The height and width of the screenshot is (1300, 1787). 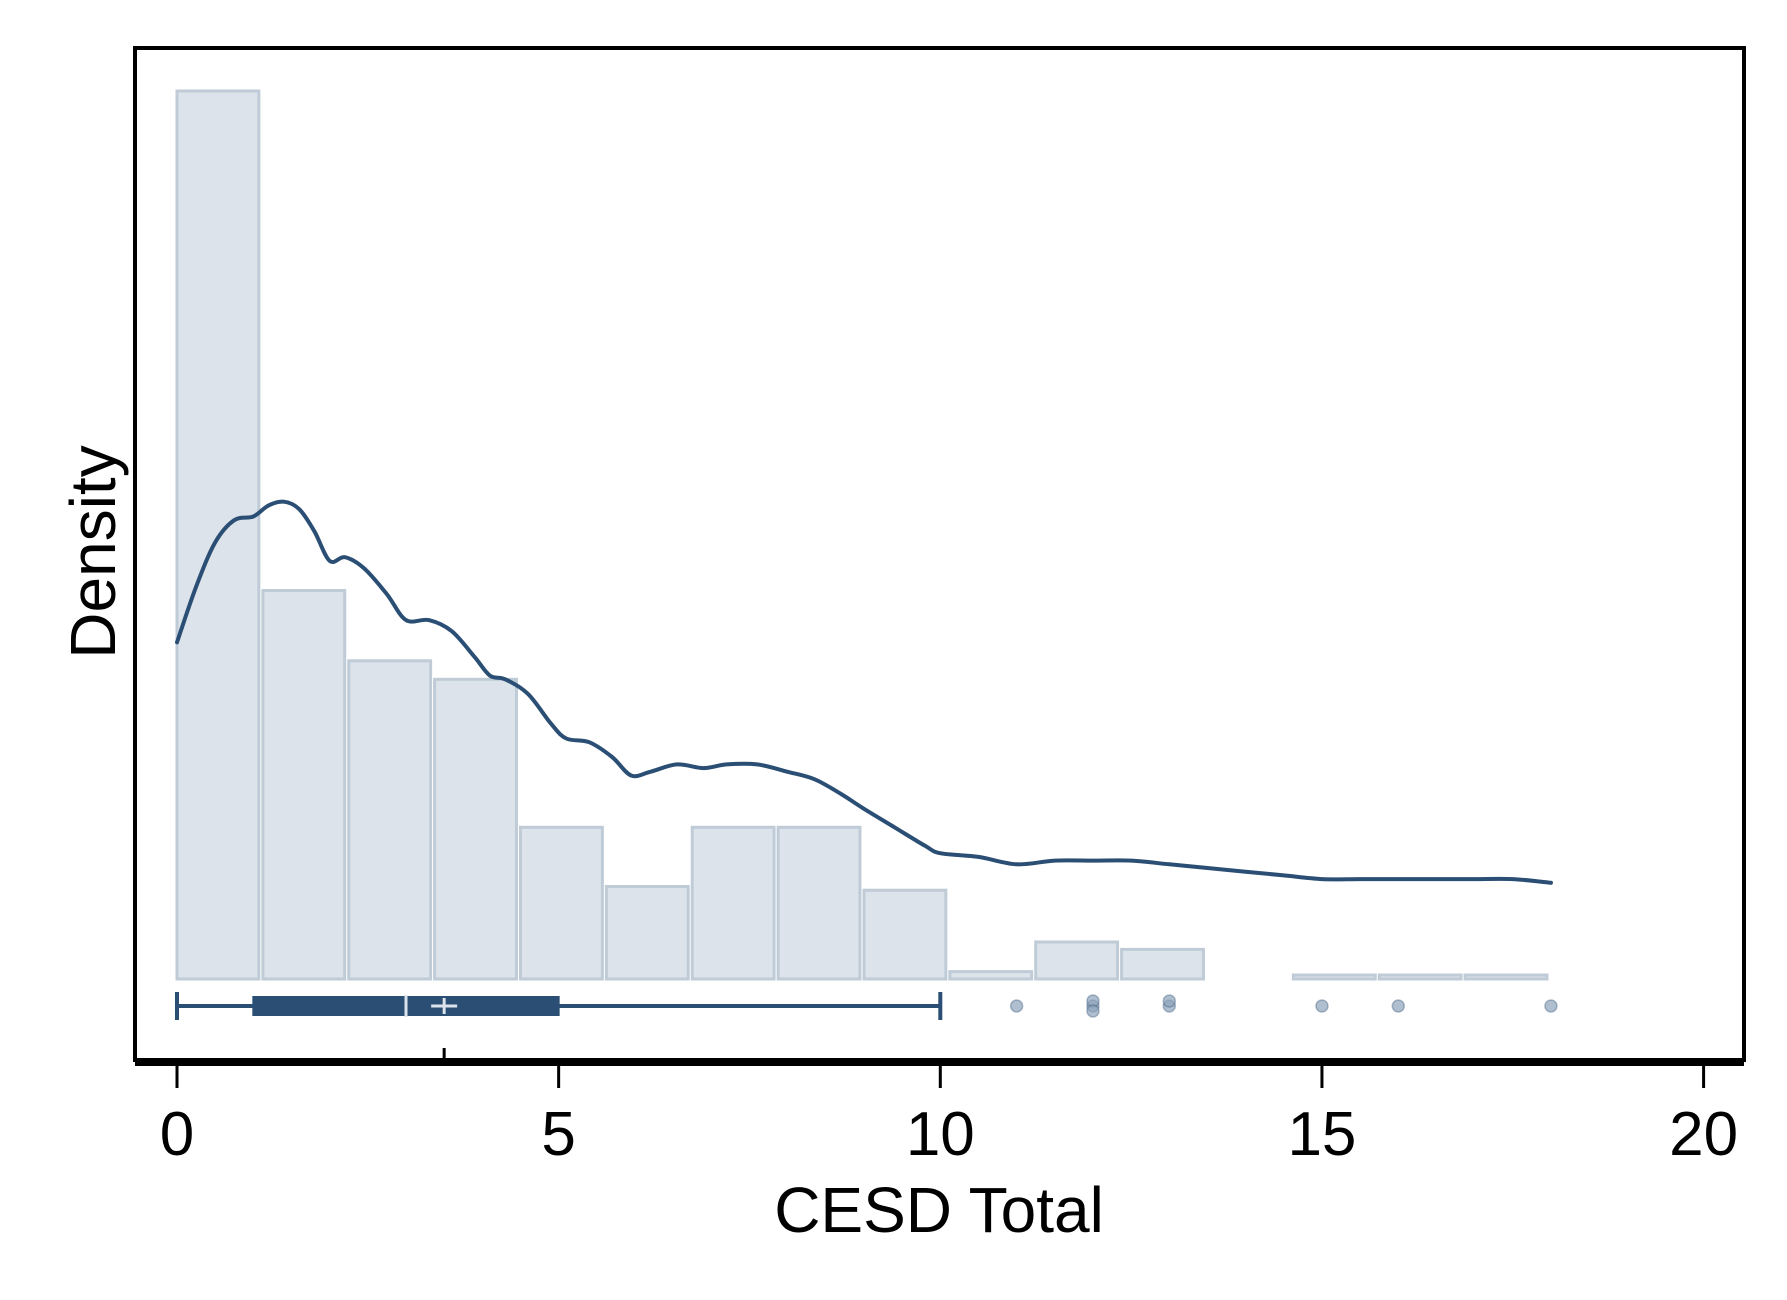 What do you see at coordinates (1283, 1006) in the screenshot?
I see `outlier-points` at bounding box center [1283, 1006].